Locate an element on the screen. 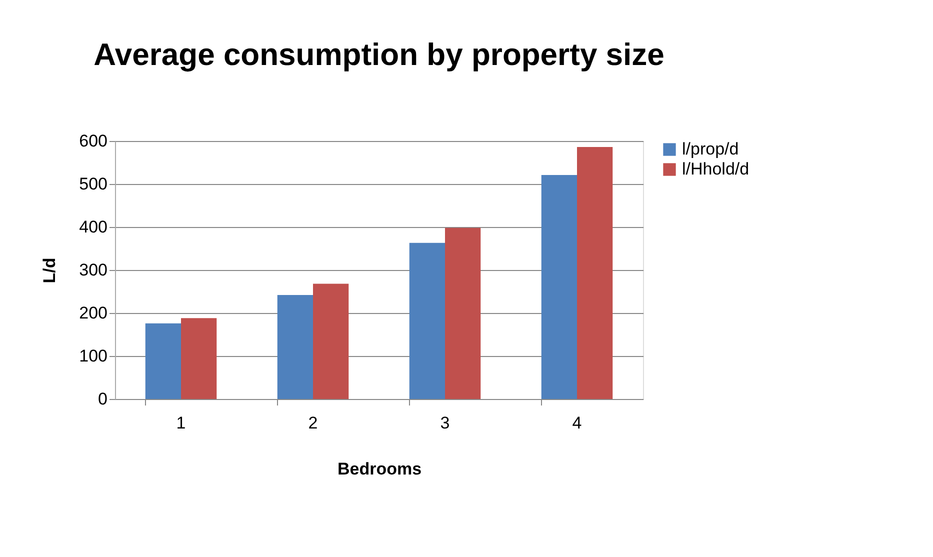 Image resolution: width=933 pixels, height=557 pixels. y-tick-label: 300 is located at coordinates (93, 270).